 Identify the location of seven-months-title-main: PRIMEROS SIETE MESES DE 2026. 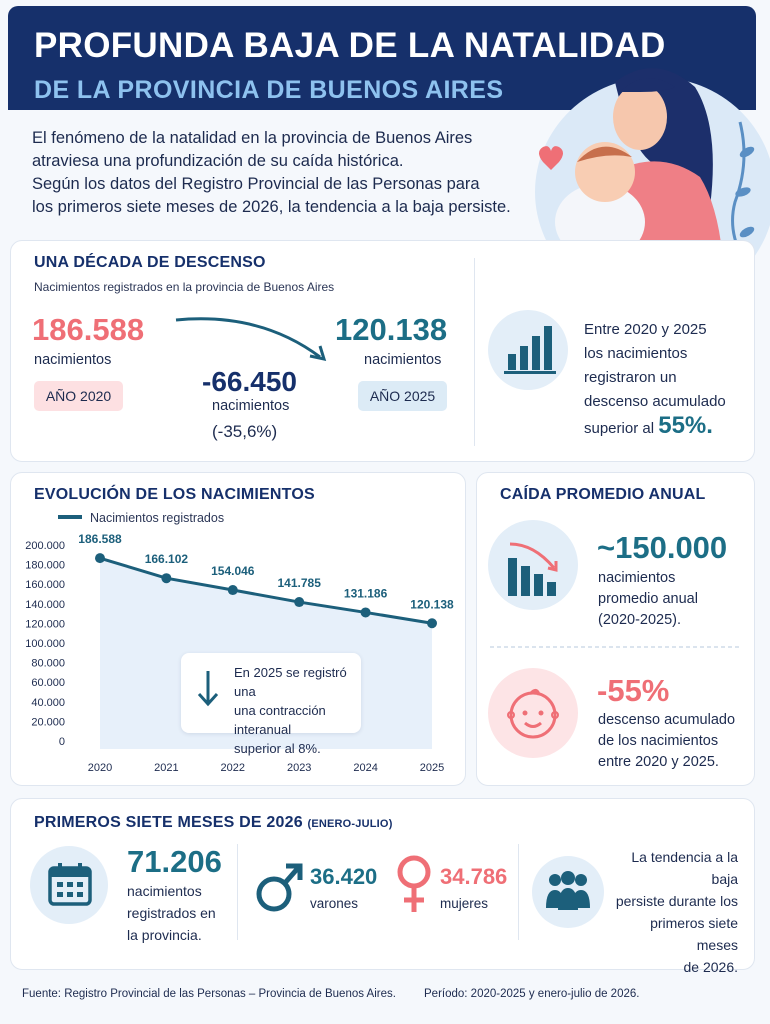
(168, 822).